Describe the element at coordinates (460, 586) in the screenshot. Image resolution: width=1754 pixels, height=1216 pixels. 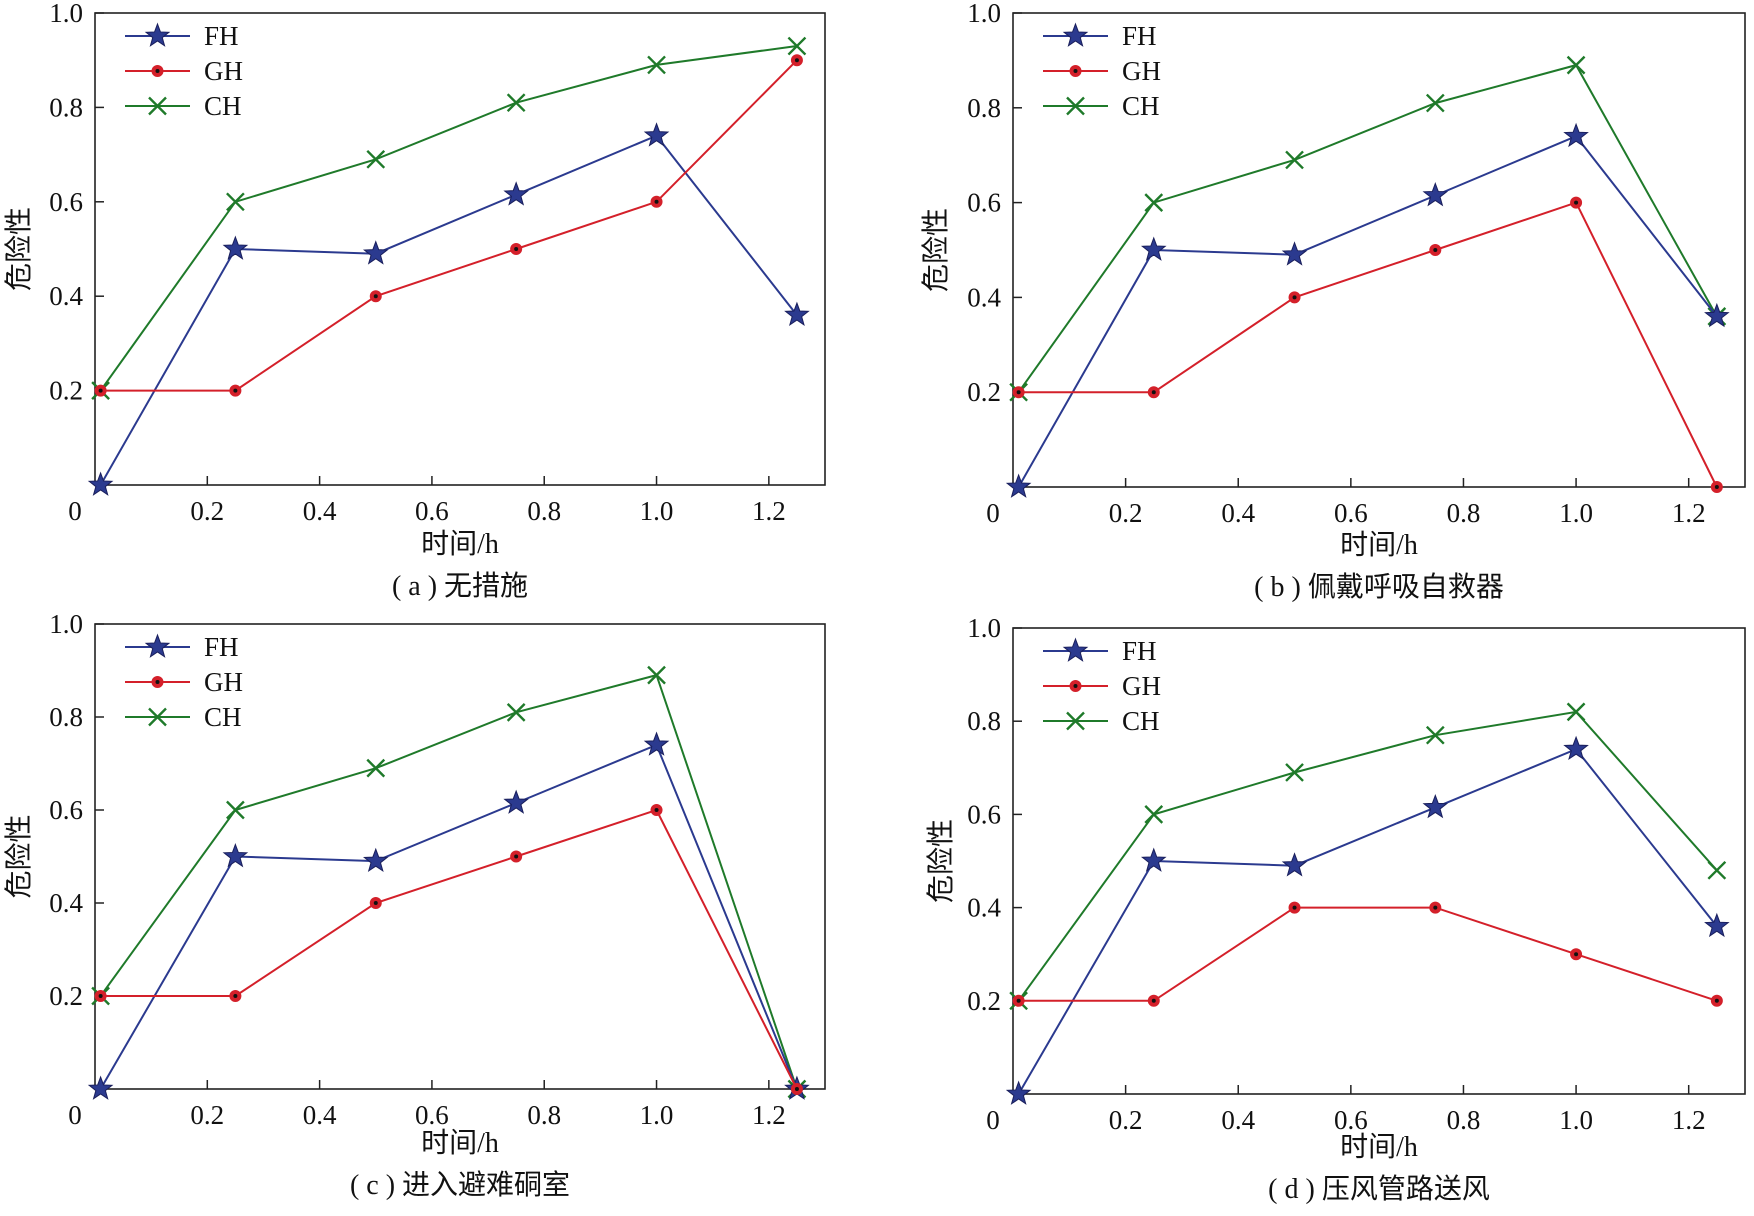
I see `panel-caption: ( a ) 无措施` at that location.